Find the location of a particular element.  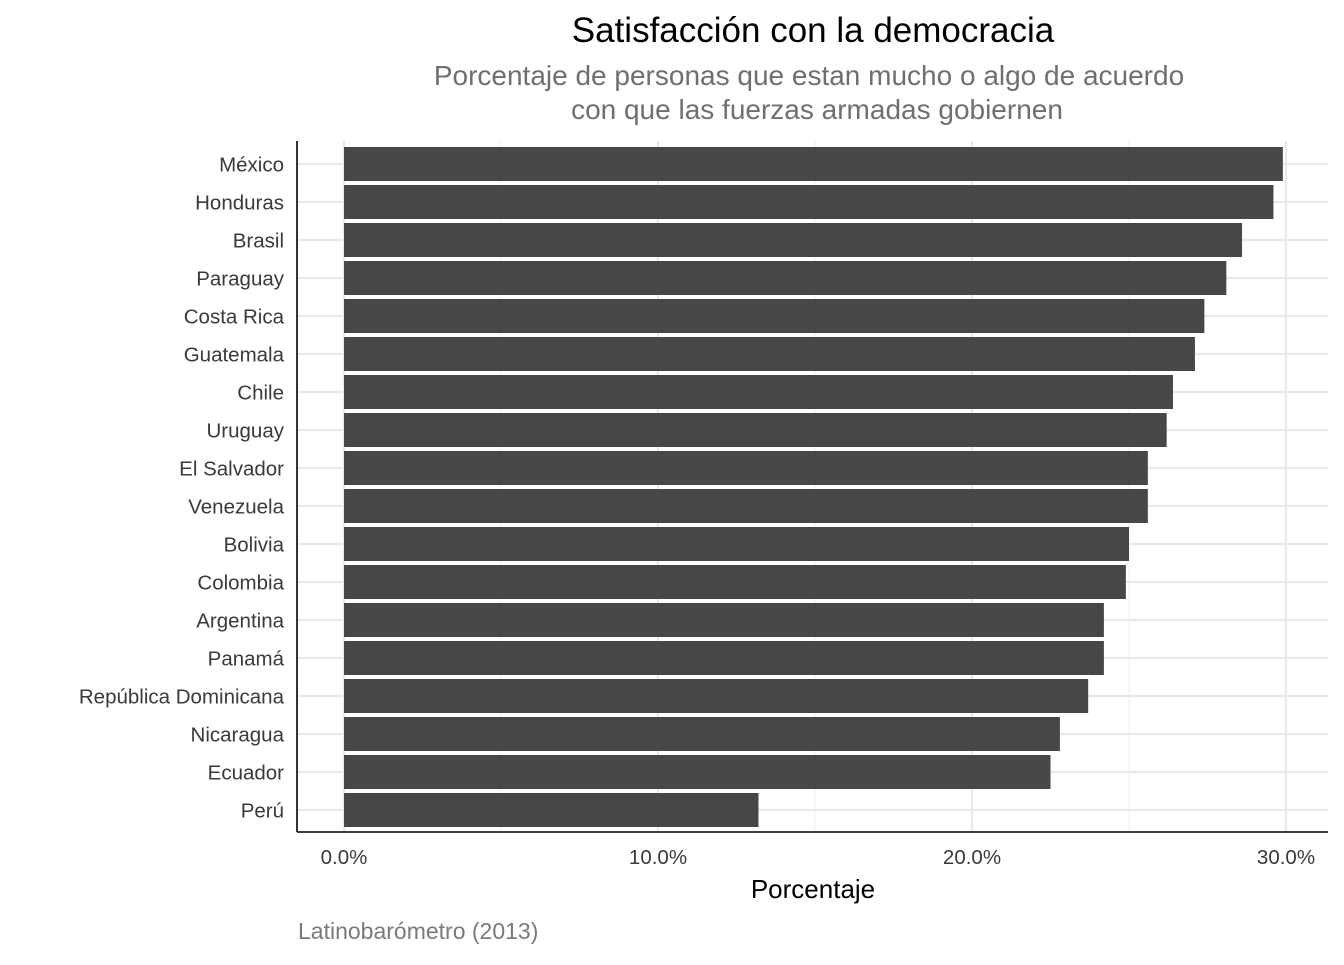

y-tick-label: Costa Rica is located at coordinates (234, 317).